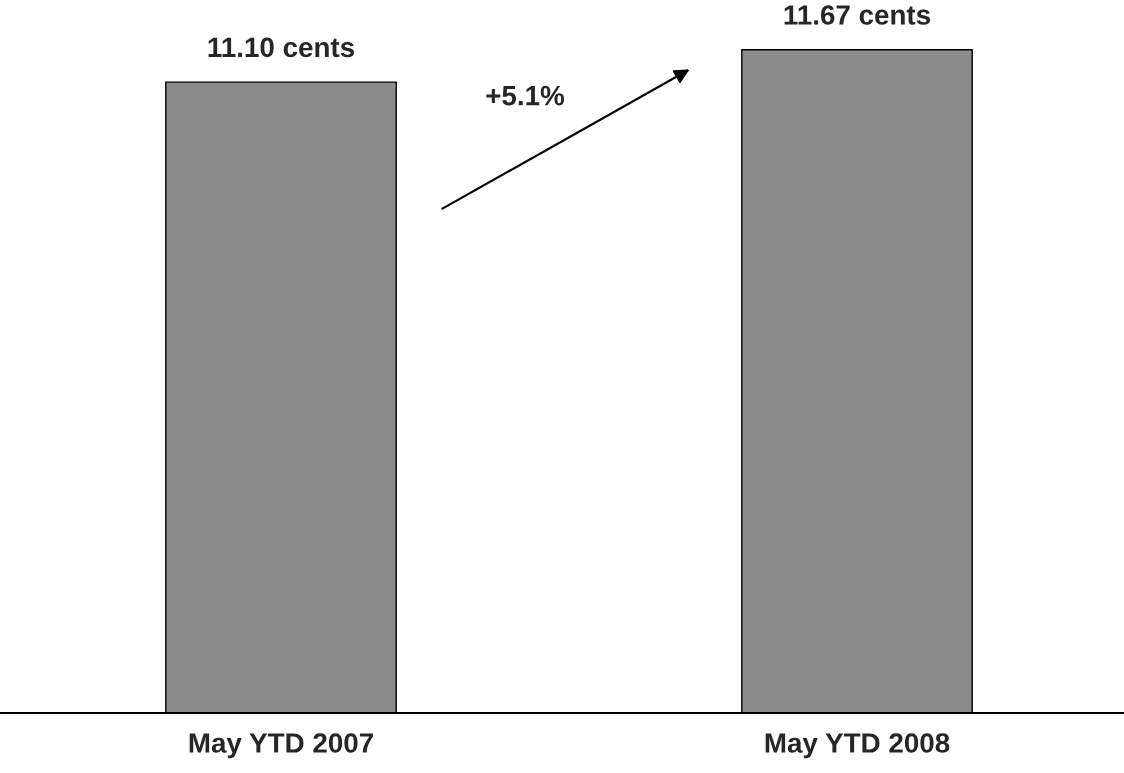 This screenshot has height=773, width=1124. What do you see at coordinates (525, 95) in the screenshot?
I see `annotation: +5.1%` at bounding box center [525, 95].